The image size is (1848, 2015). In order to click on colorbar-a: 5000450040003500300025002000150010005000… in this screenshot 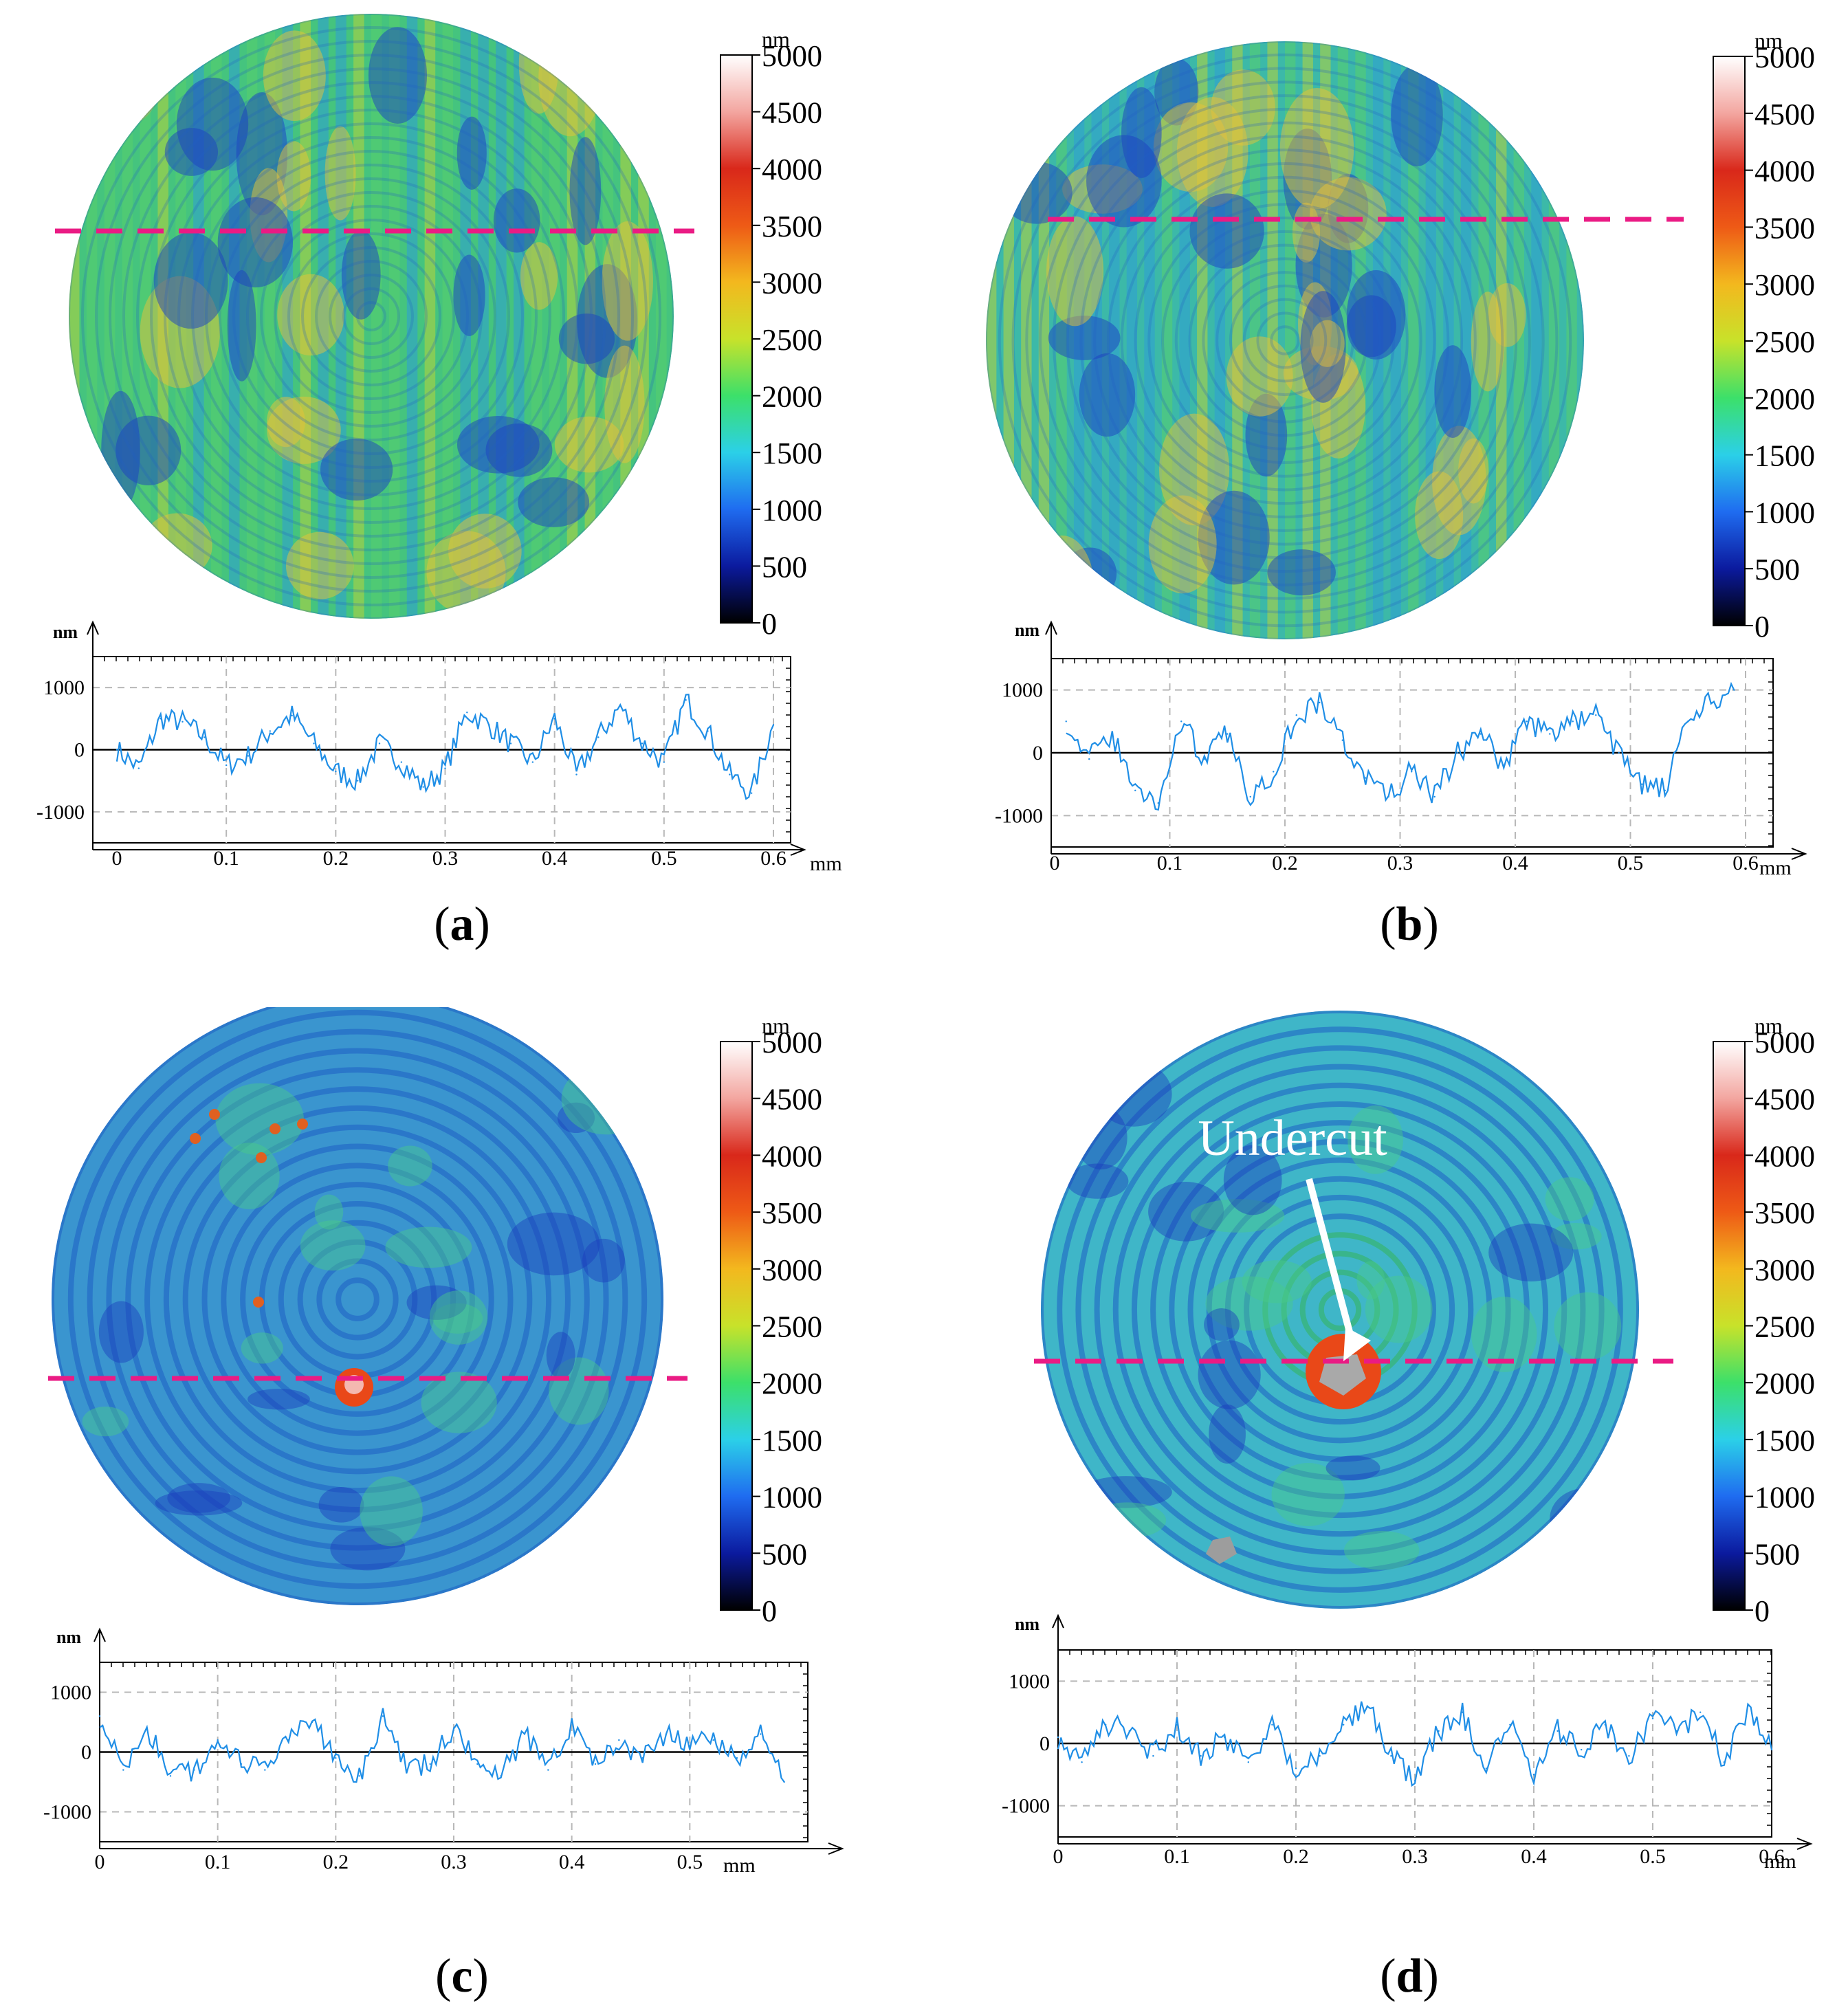, I will do `click(771, 334)`.